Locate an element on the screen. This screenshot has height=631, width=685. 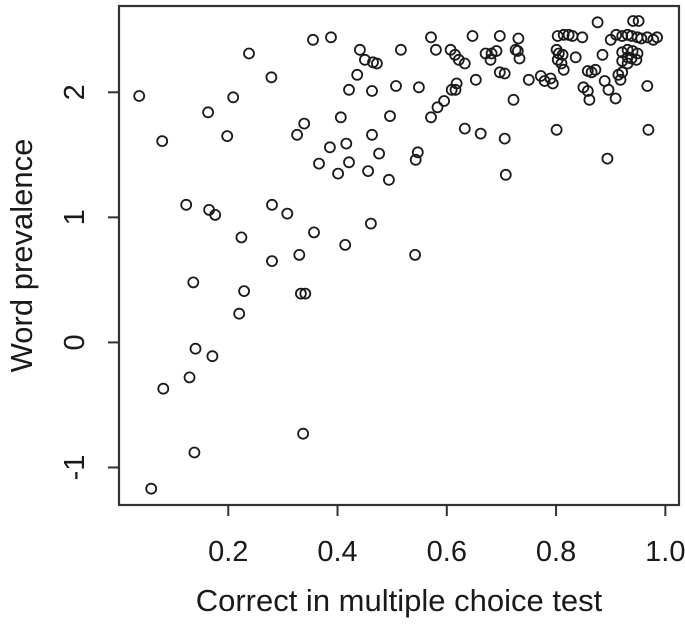
y-tick-label: -1 is located at coordinates (75, 468).